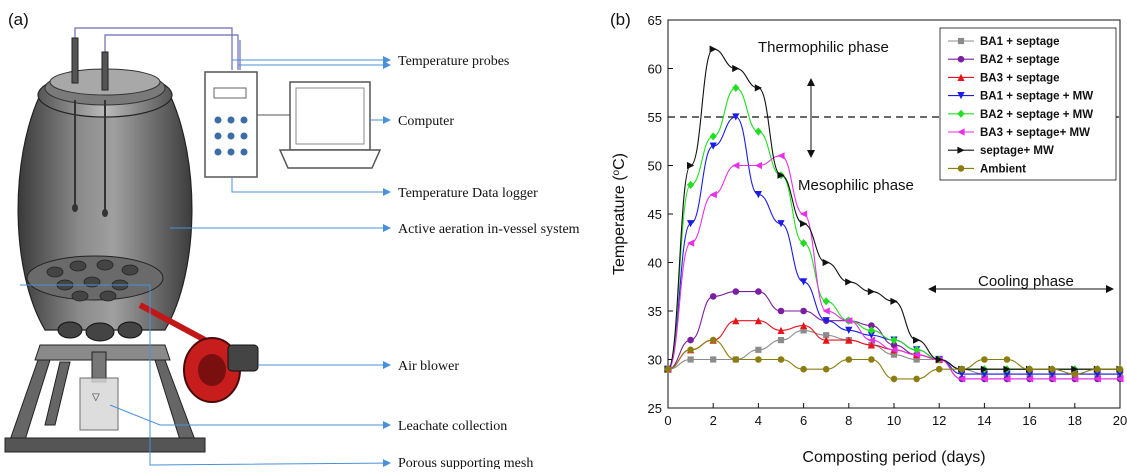  Describe the element at coordinates (811, 154) in the screenshot. I see `arrowhead-down` at that location.